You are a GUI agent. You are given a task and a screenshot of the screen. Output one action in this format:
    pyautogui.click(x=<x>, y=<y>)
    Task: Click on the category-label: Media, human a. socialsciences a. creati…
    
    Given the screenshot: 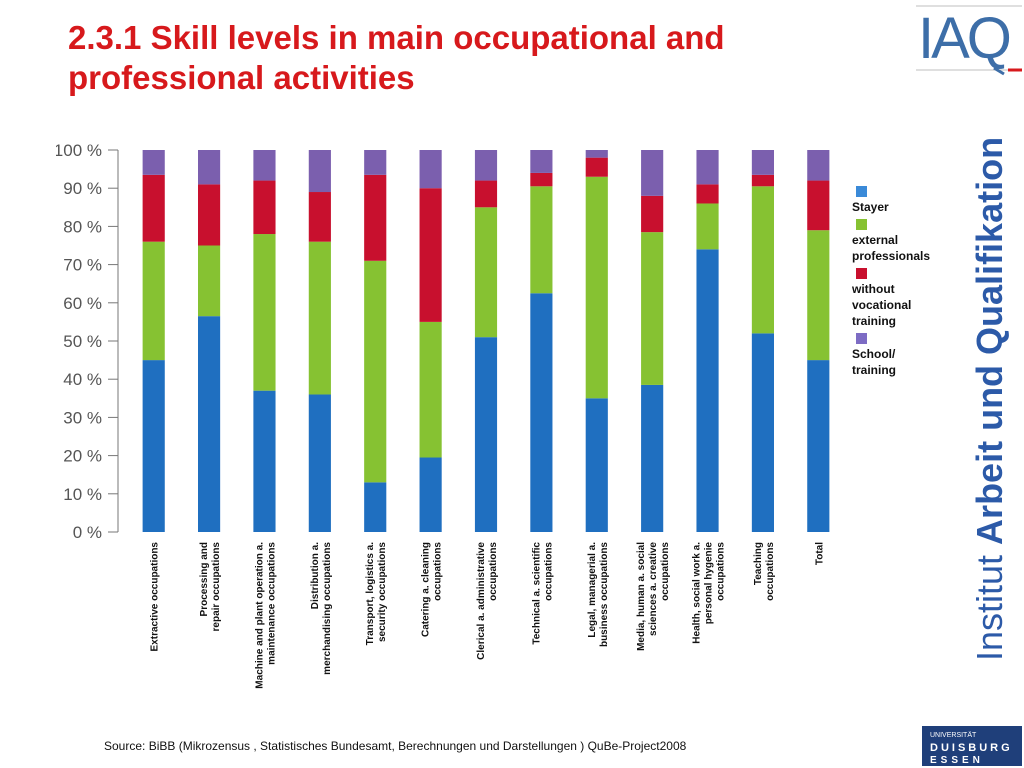 What is the action you would take?
    pyautogui.click(x=653, y=596)
    